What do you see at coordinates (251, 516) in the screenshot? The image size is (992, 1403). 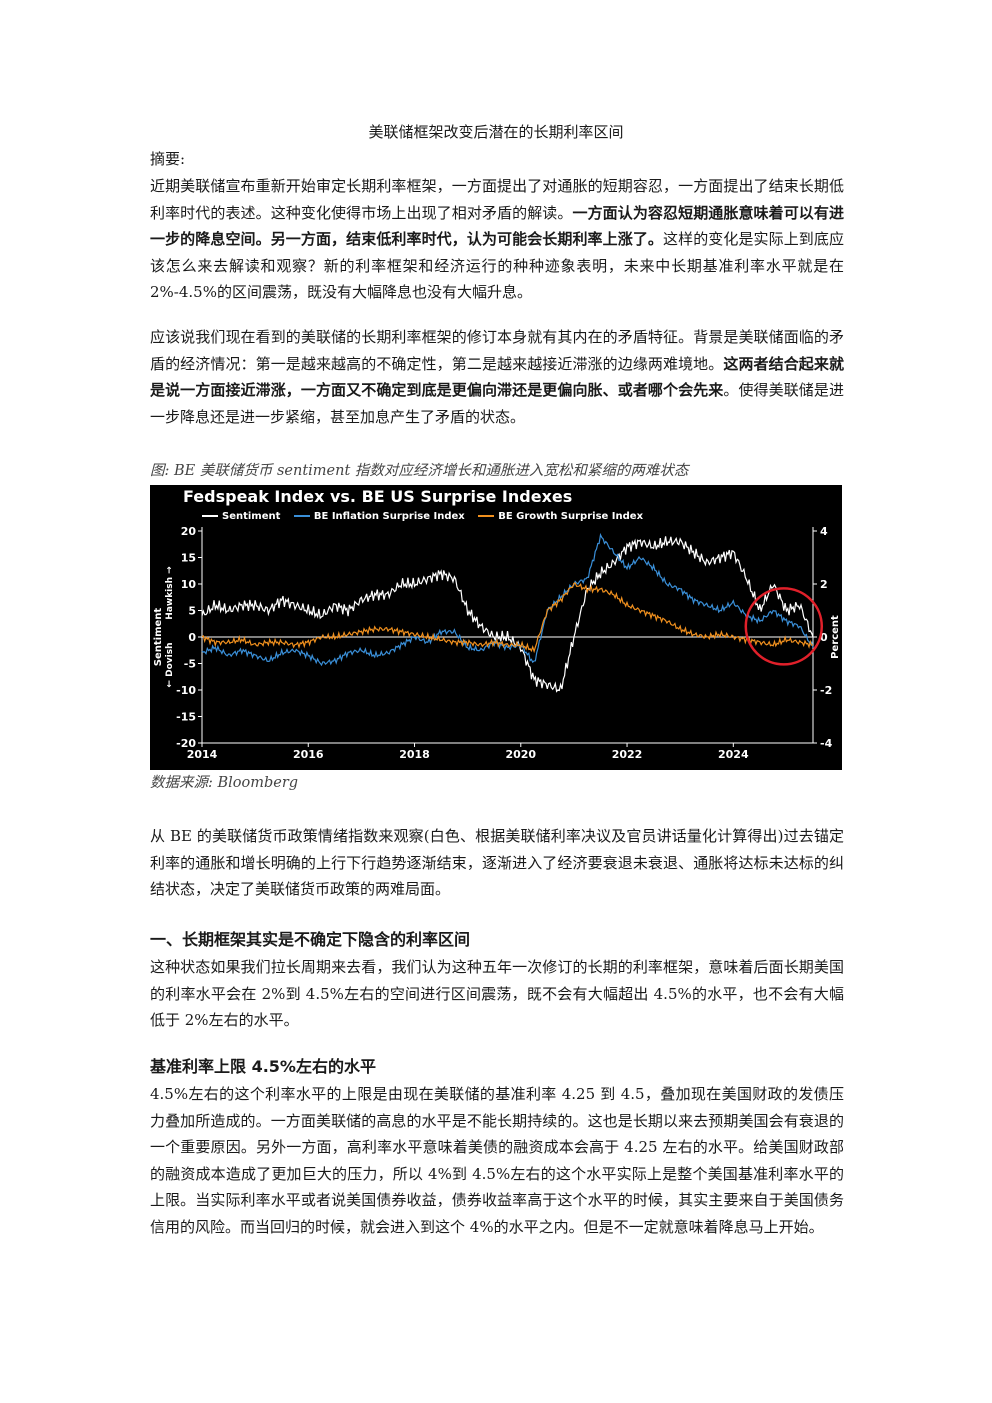 I see `legend-label-sentiment: Sentiment` at bounding box center [251, 516].